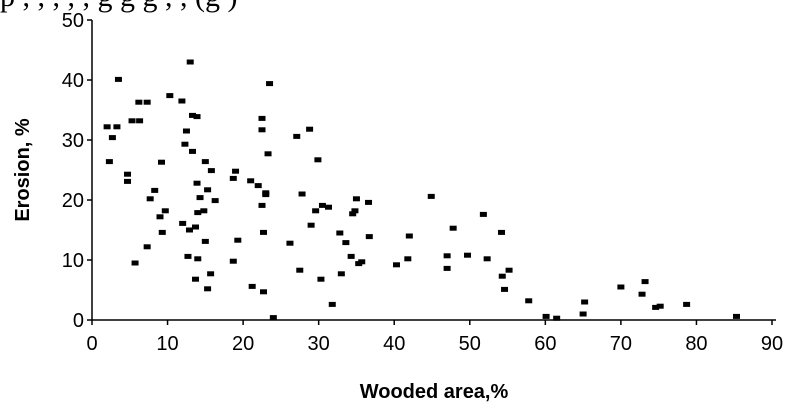 Image resolution: width=794 pixels, height=410 pixels. I want to click on x-tick-label: 80, so click(696, 344).